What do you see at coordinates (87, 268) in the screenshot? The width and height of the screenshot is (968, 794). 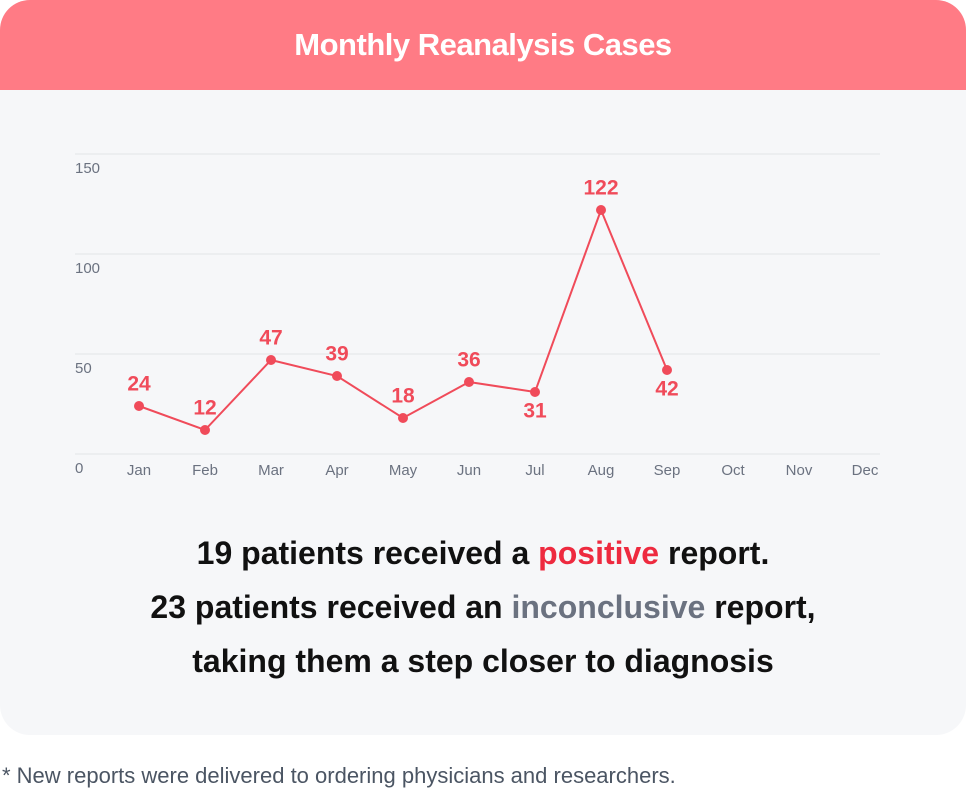 I see `y-tick-label: 100` at bounding box center [87, 268].